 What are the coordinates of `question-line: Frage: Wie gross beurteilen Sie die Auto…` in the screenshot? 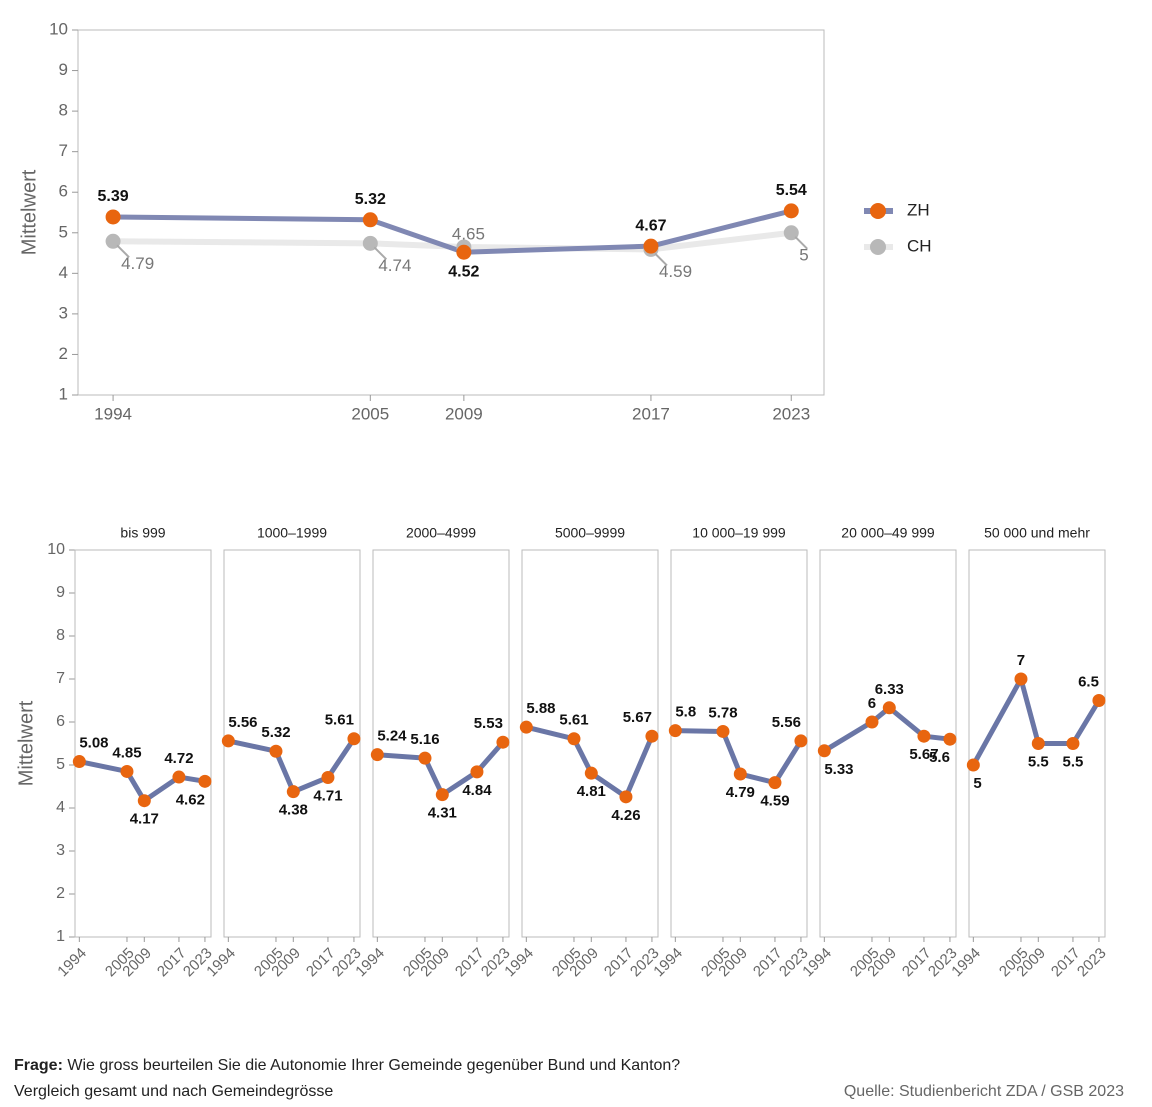 It's located at (347, 1066).